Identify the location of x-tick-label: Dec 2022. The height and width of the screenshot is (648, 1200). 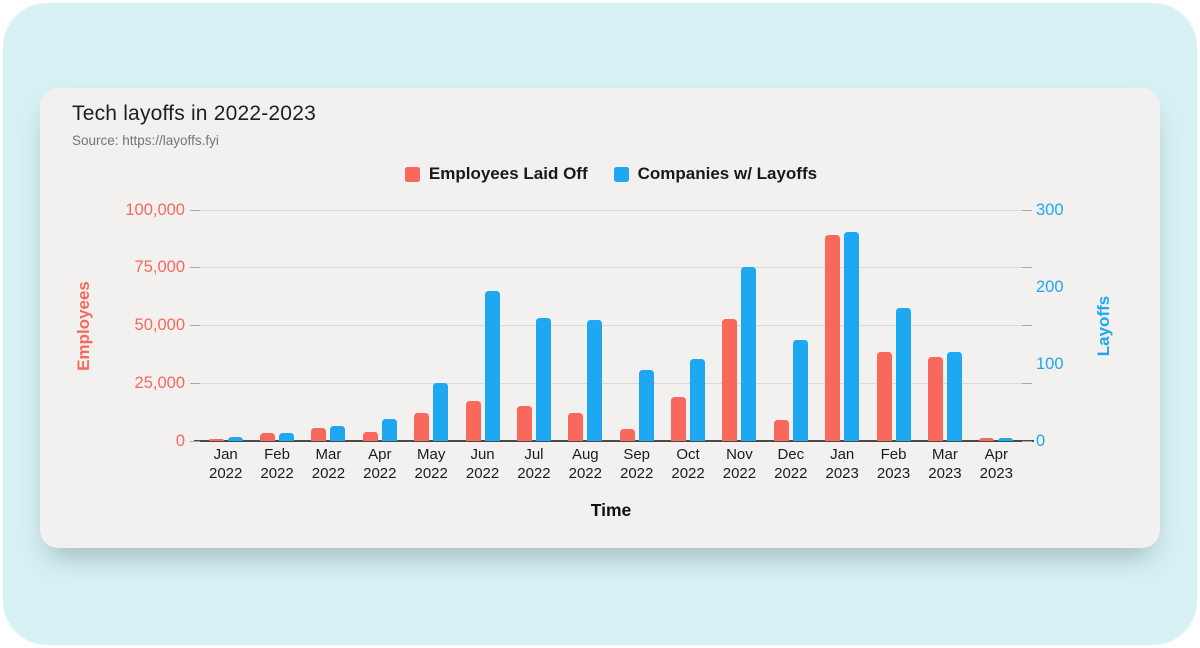
(791, 464).